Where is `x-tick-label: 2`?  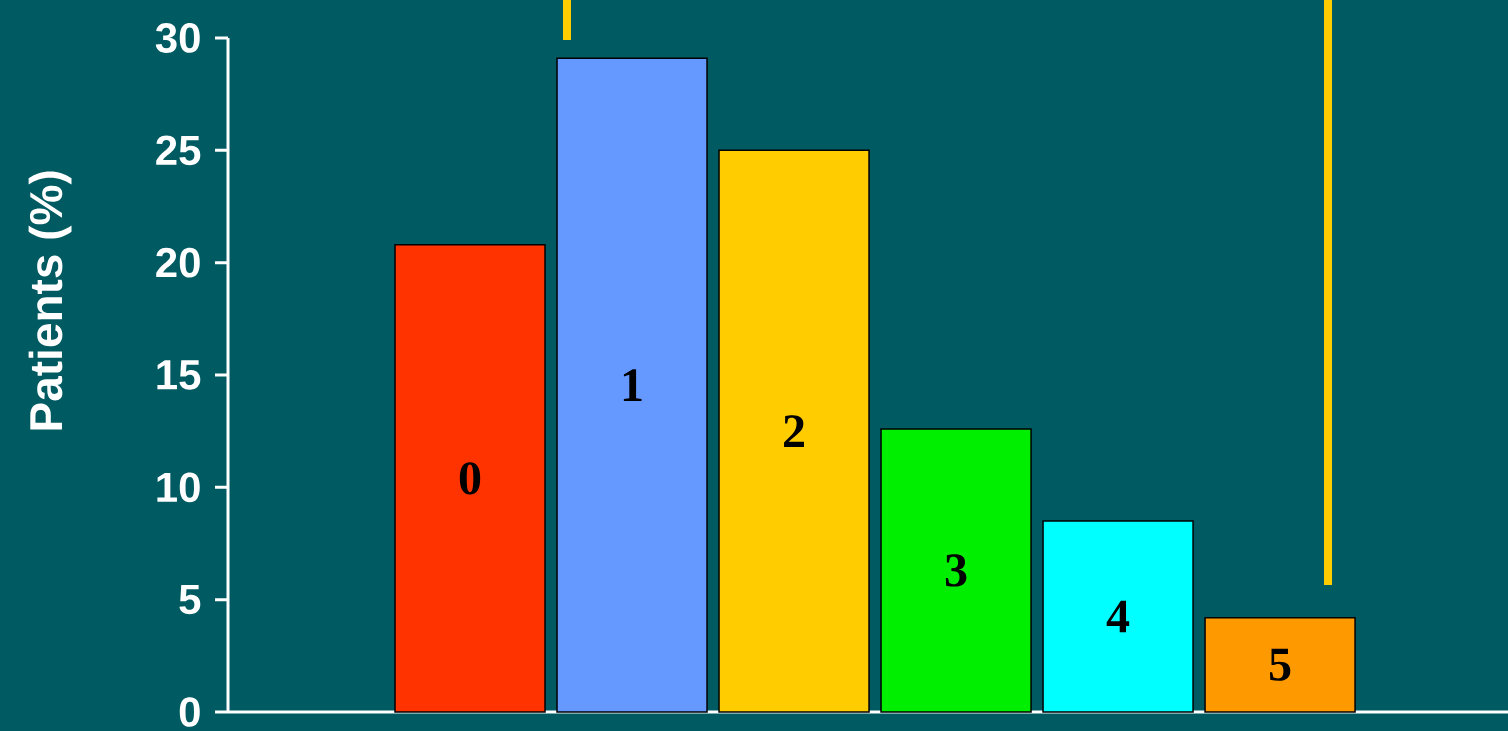
x-tick-label: 2 is located at coordinates (794, 431).